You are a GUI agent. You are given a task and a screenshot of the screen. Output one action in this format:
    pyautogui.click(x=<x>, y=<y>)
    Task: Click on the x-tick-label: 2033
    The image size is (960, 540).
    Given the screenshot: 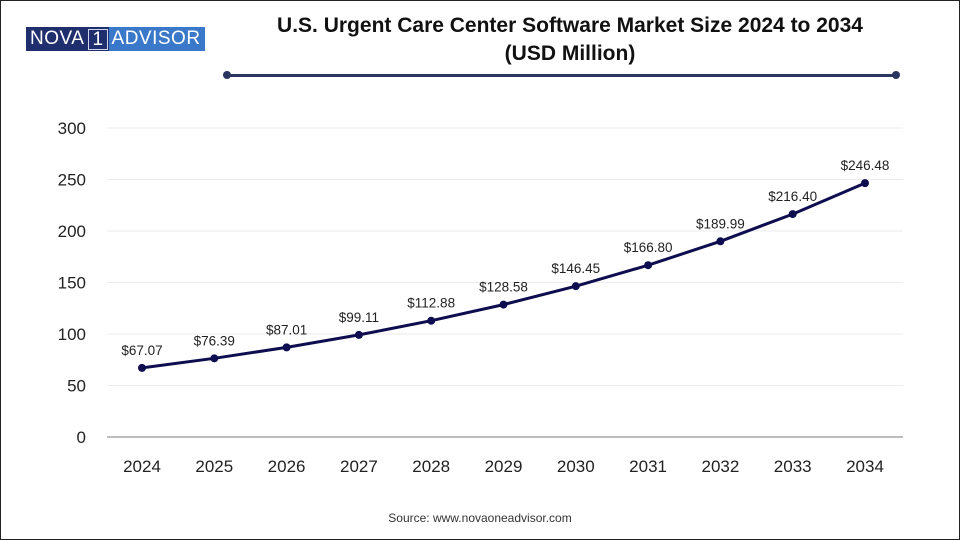 What is the action you would take?
    pyautogui.click(x=793, y=466)
    